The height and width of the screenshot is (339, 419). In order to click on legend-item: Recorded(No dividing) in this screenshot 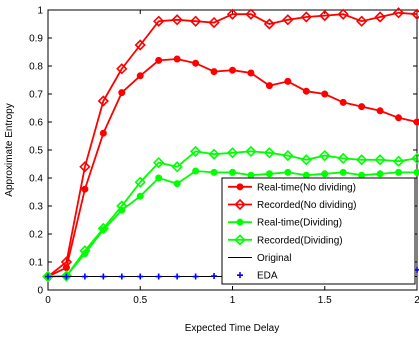, I will do `click(292, 204)`.